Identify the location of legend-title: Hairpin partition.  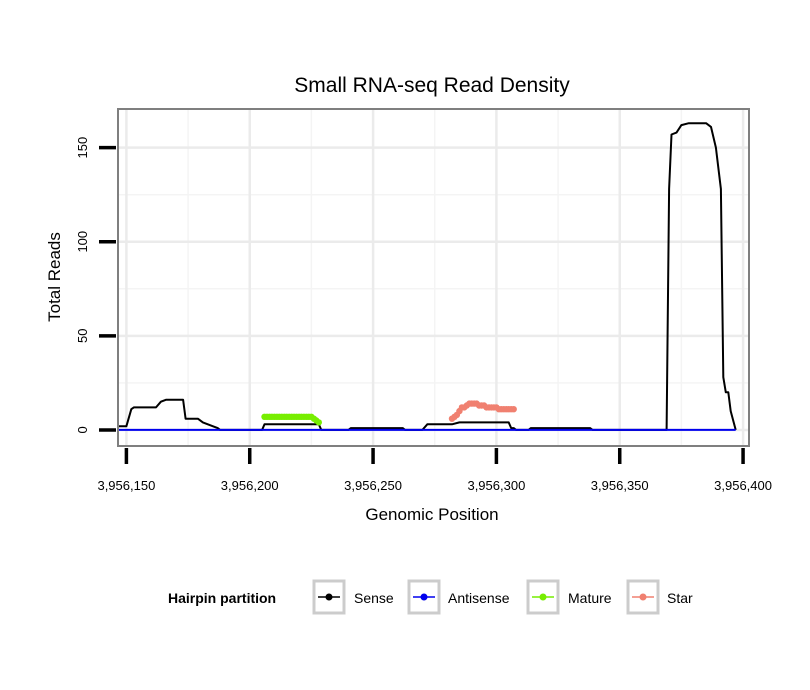
(222, 598).